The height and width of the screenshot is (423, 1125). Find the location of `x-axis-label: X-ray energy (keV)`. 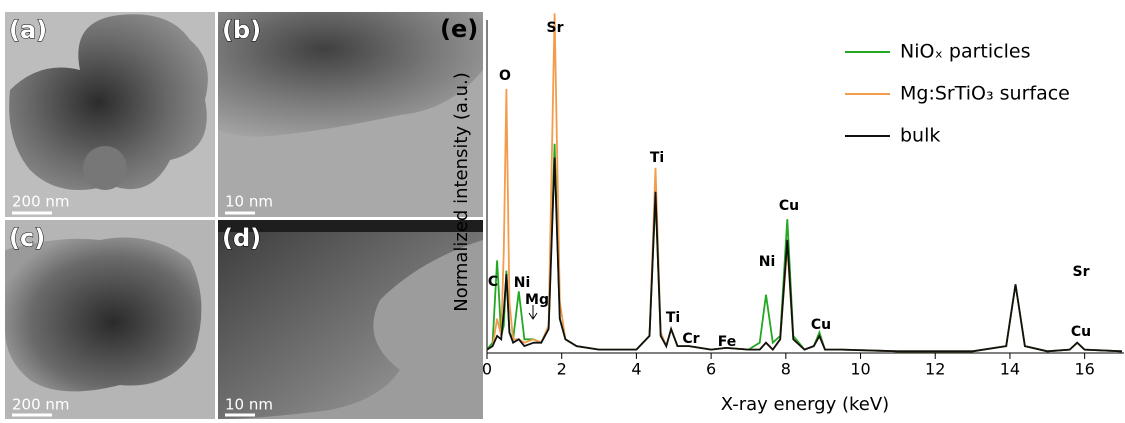

x-axis-label: X-ray energy (keV) is located at coordinates (805, 404).